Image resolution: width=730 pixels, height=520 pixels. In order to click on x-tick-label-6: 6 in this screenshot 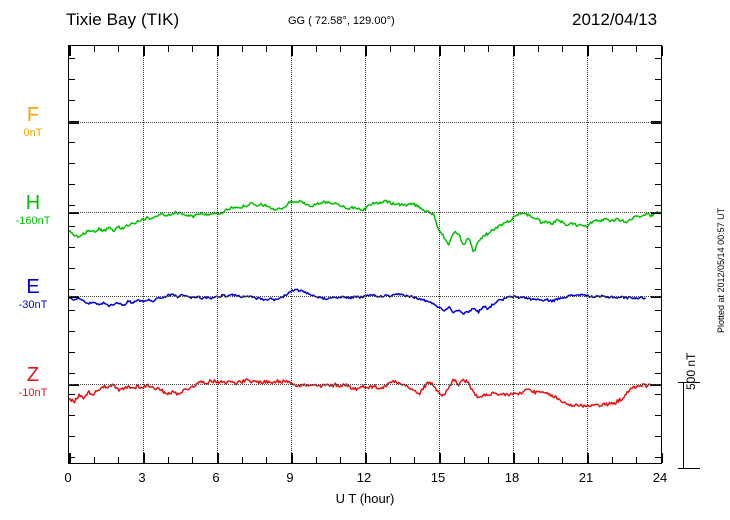, I will do `click(216, 477)`.